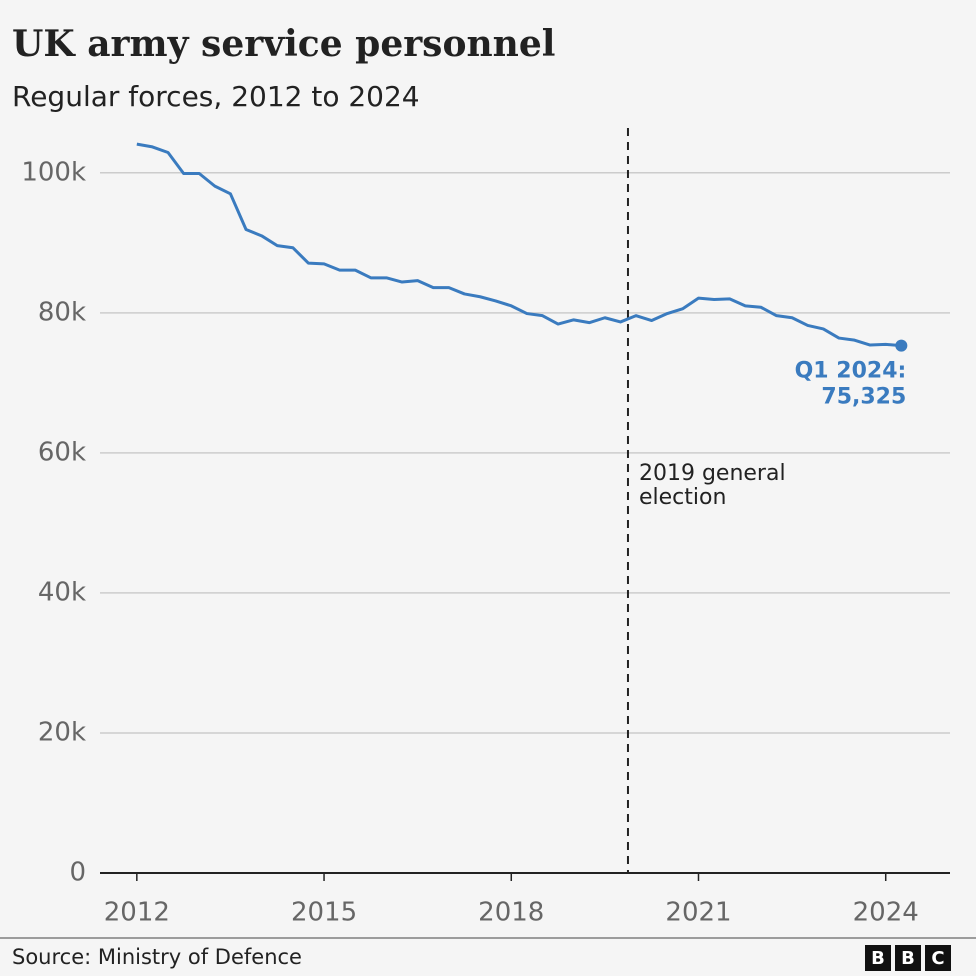  I want to click on x-tick-label: 2021, so click(698, 913).